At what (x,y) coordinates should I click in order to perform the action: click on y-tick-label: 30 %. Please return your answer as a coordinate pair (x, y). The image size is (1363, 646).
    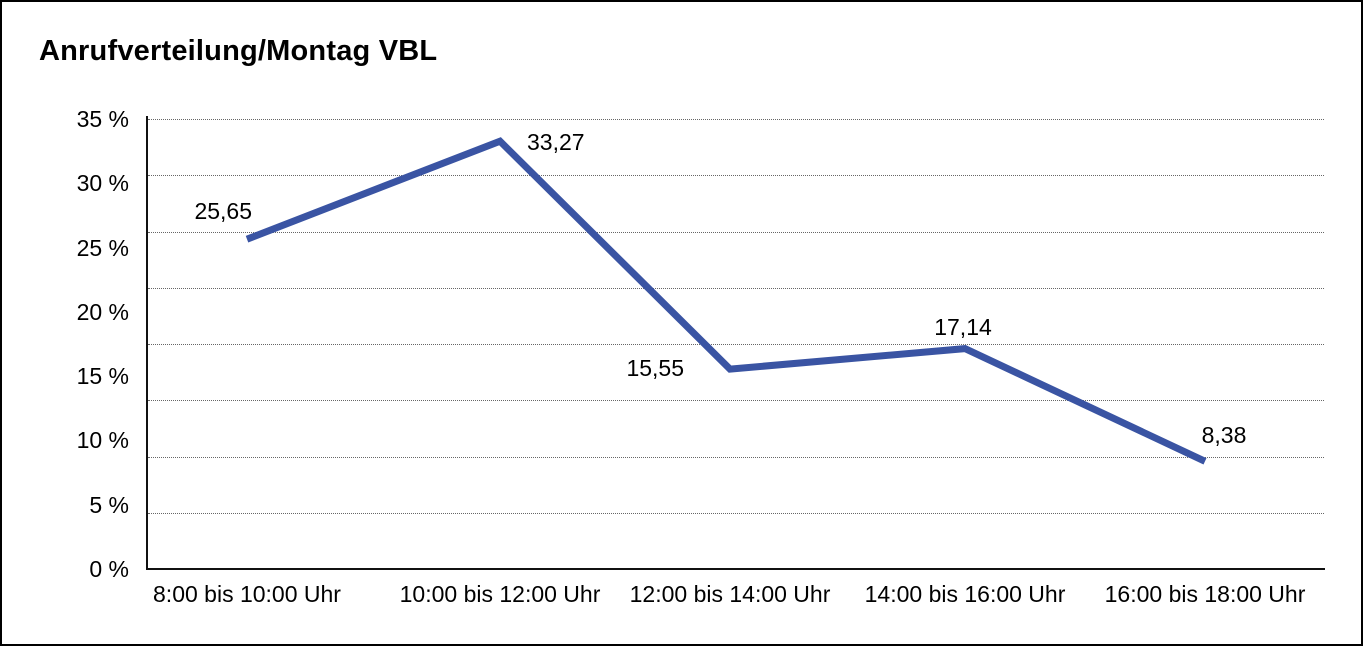
    Looking at the image, I should click on (102, 183).